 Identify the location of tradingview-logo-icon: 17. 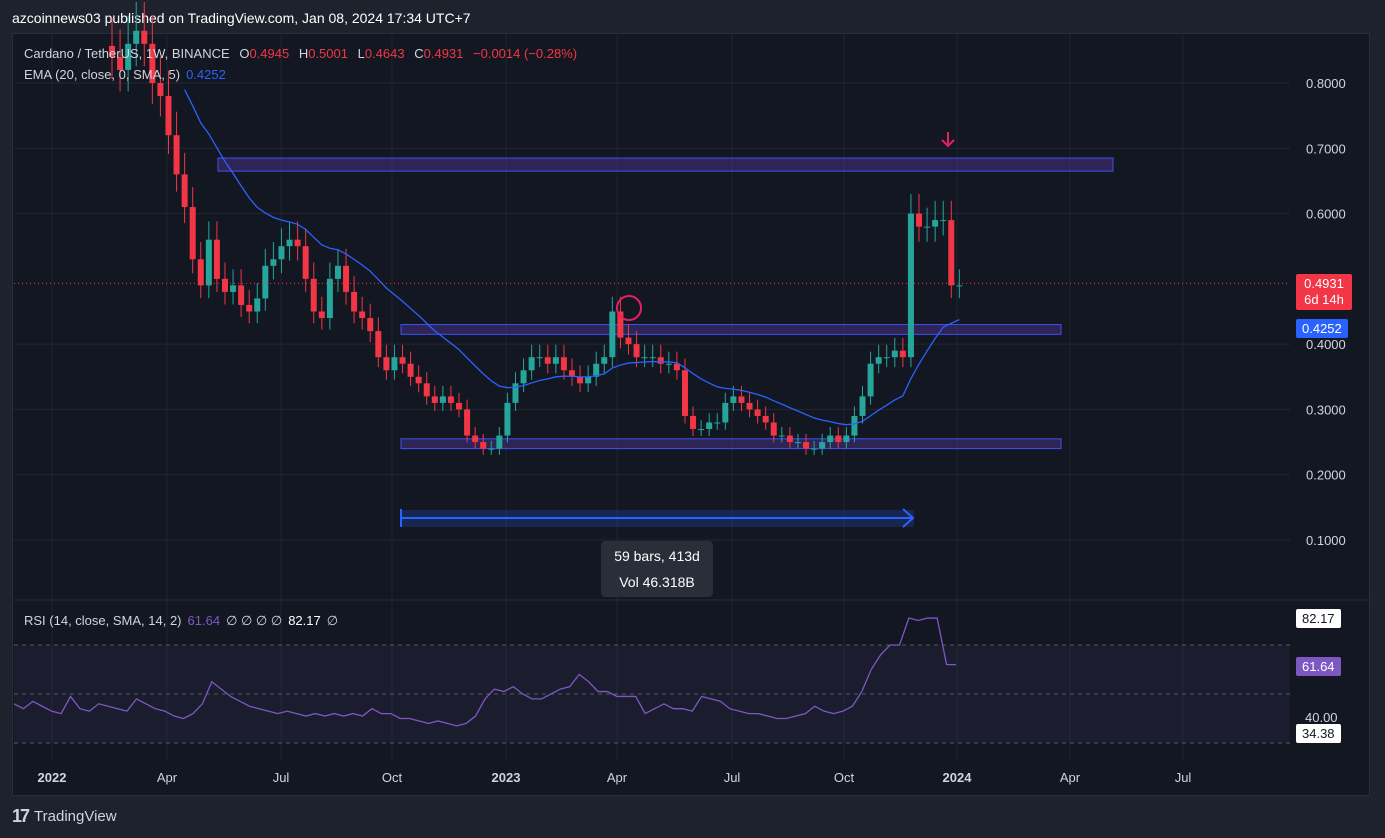
(21, 816).